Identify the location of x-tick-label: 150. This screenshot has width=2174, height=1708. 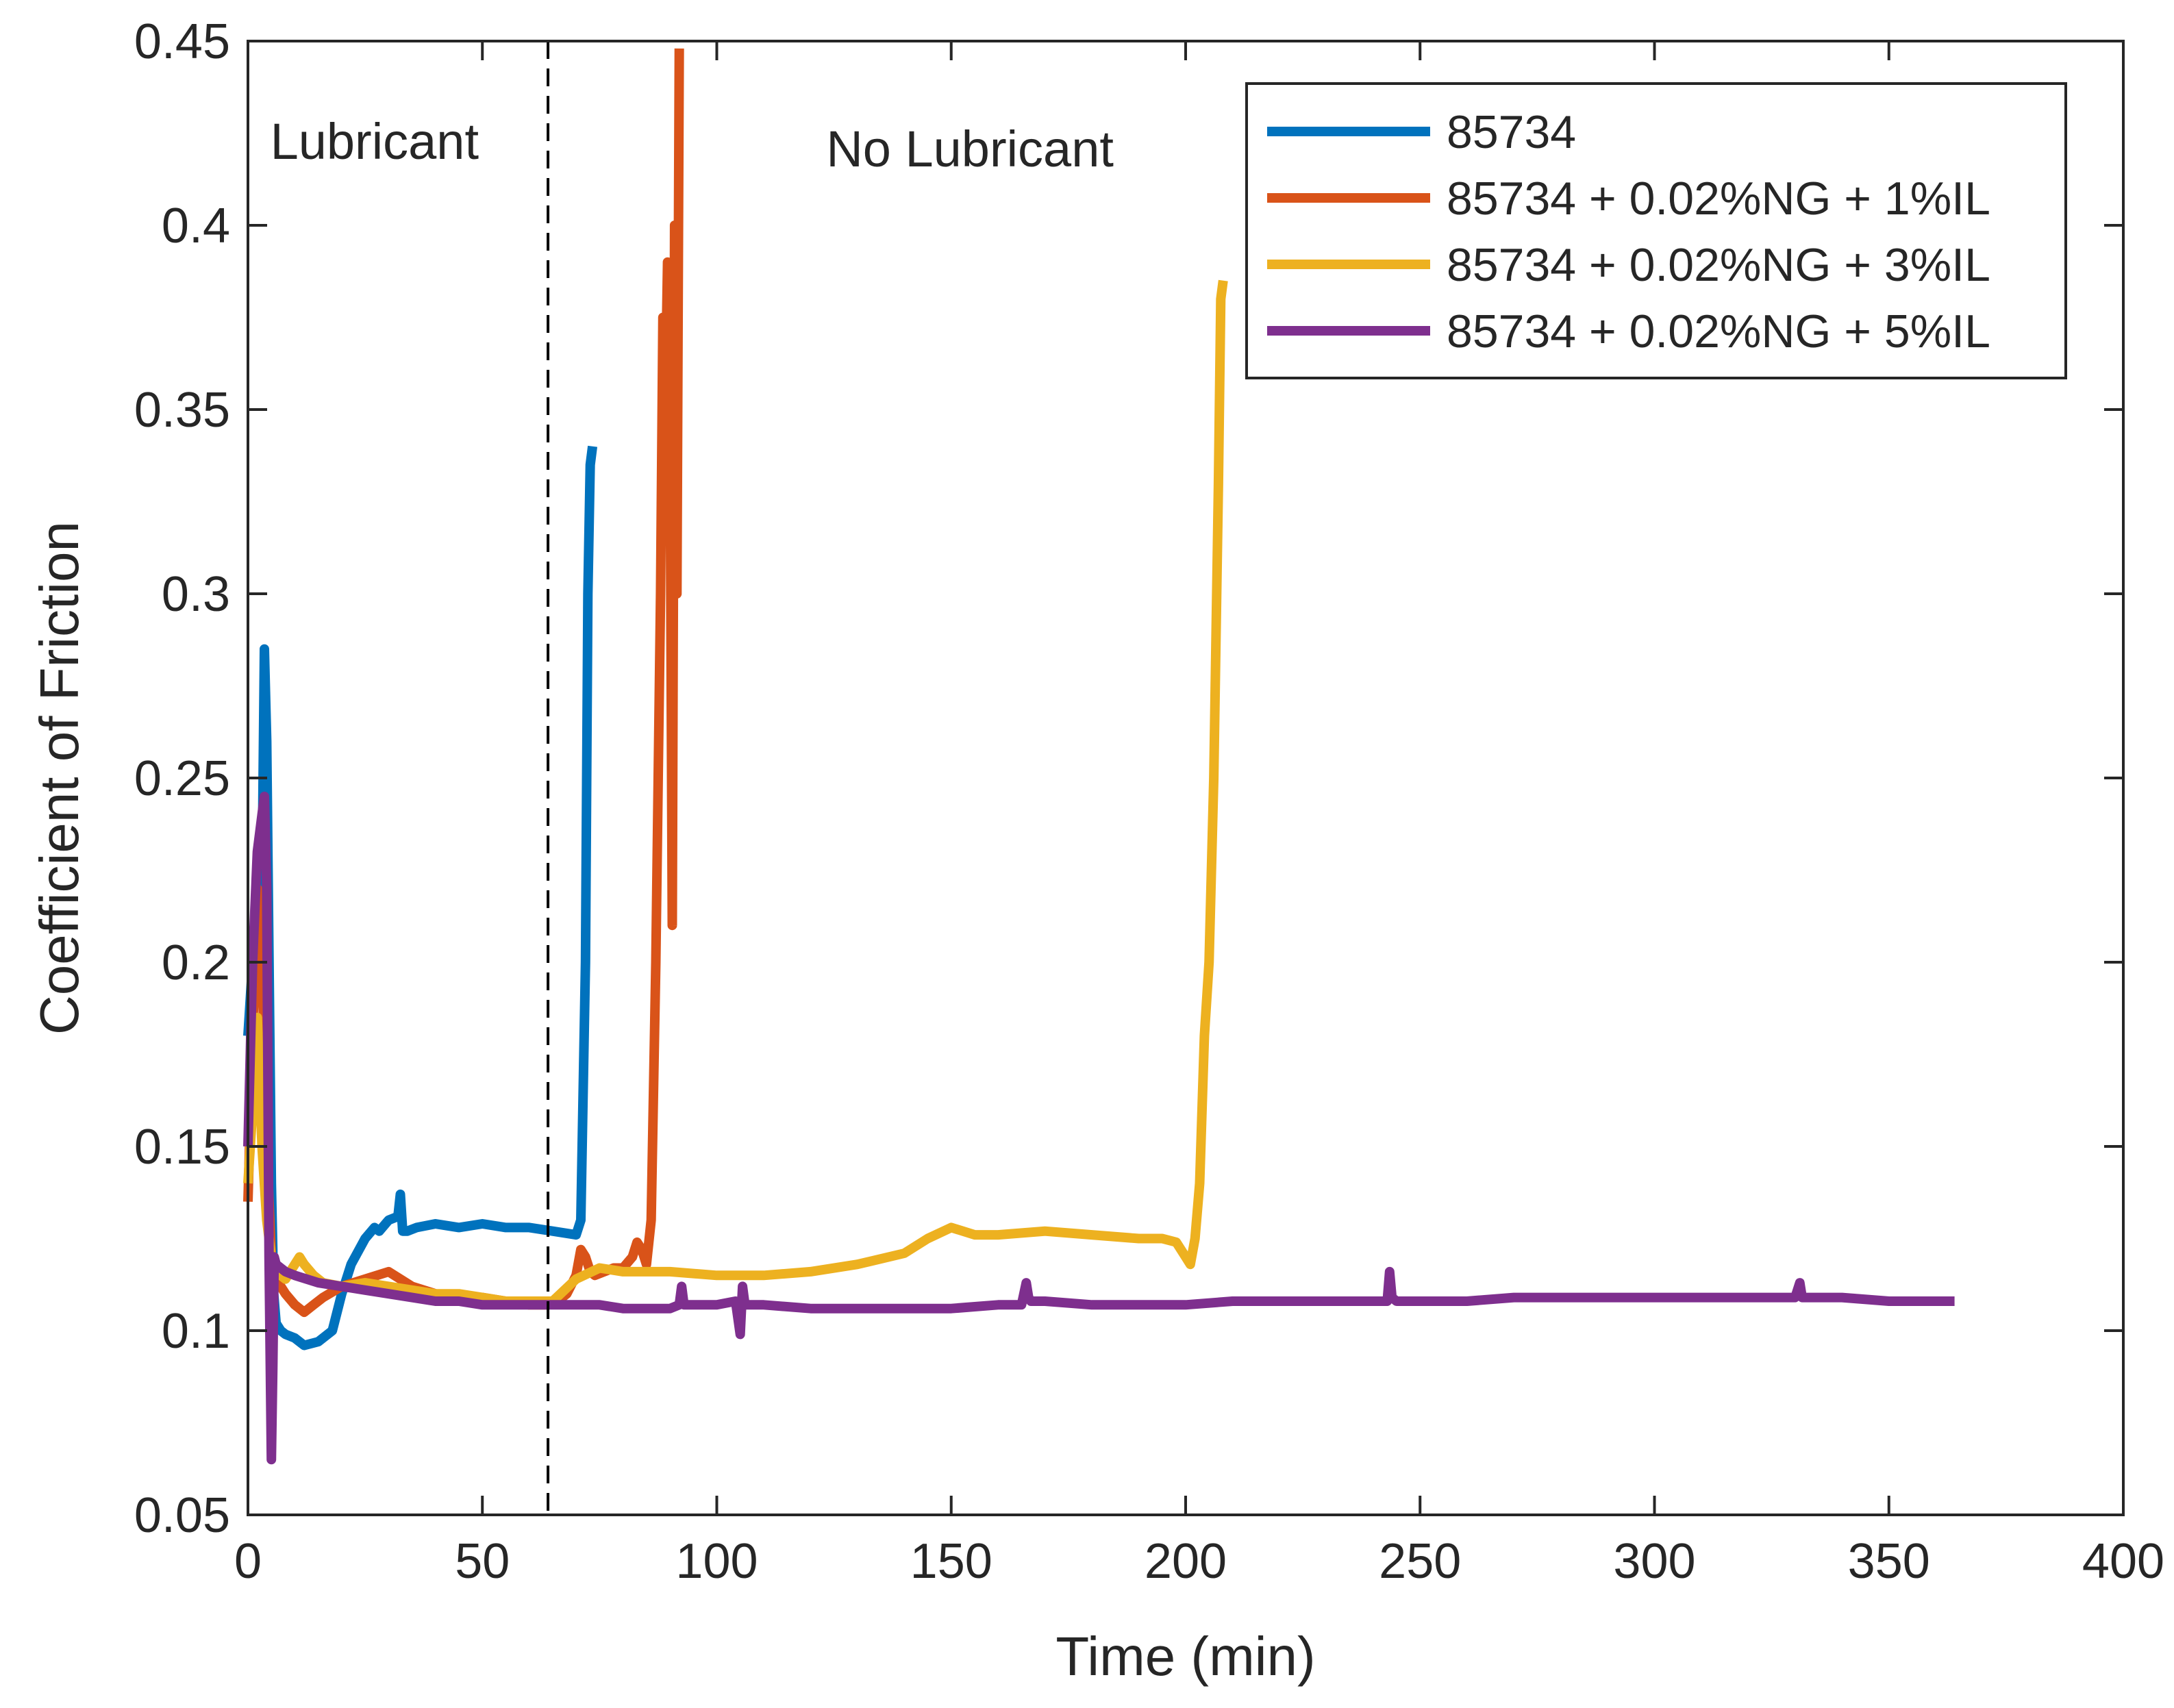
(951, 1561).